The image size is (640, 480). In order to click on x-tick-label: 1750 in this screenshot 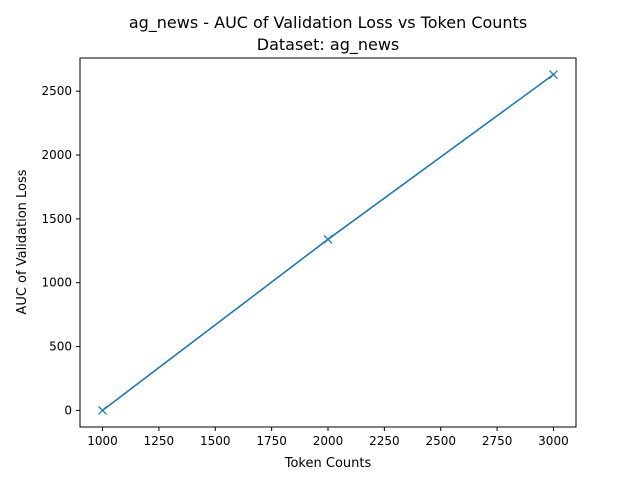, I will do `click(271, 441)`.